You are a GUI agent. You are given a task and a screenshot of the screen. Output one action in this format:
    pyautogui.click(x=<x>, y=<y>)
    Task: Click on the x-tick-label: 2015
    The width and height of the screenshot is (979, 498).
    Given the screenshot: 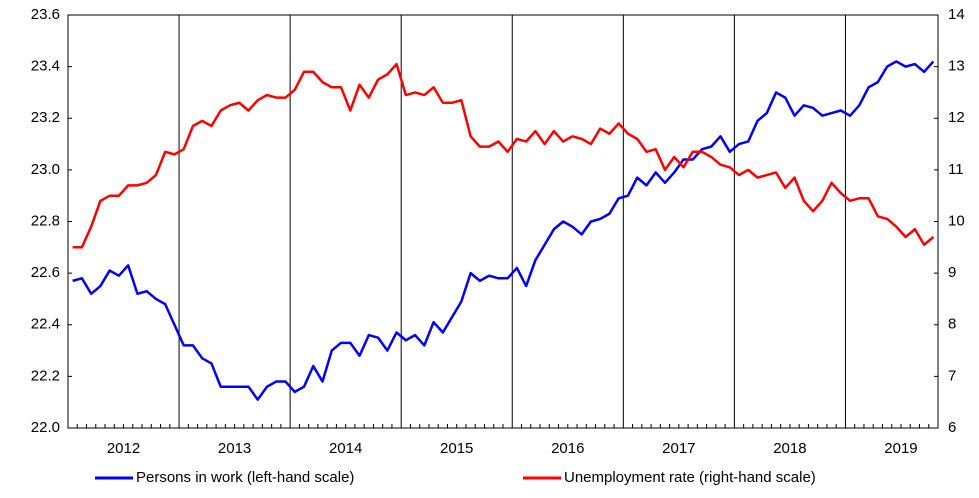 What is the action you would take?
    pyautogui.click(x=456, y=448)
    